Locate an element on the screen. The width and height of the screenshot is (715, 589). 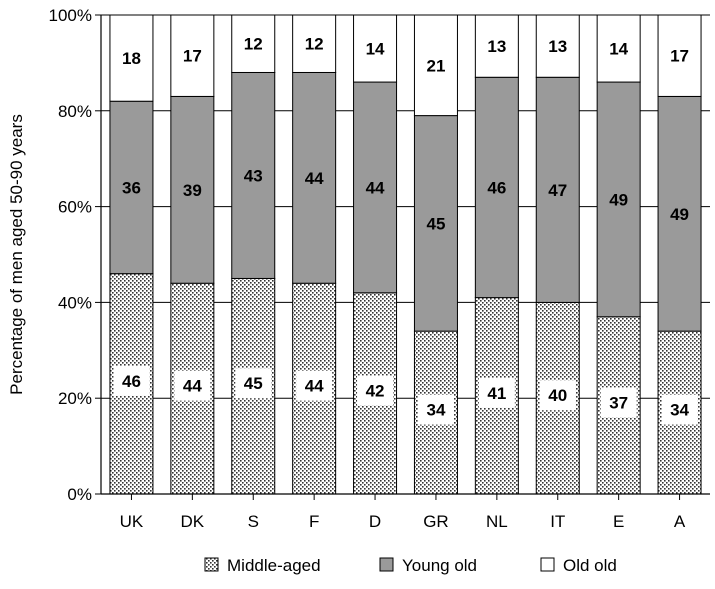
y-tick-label: 40% is located at coordinates (75, 302).